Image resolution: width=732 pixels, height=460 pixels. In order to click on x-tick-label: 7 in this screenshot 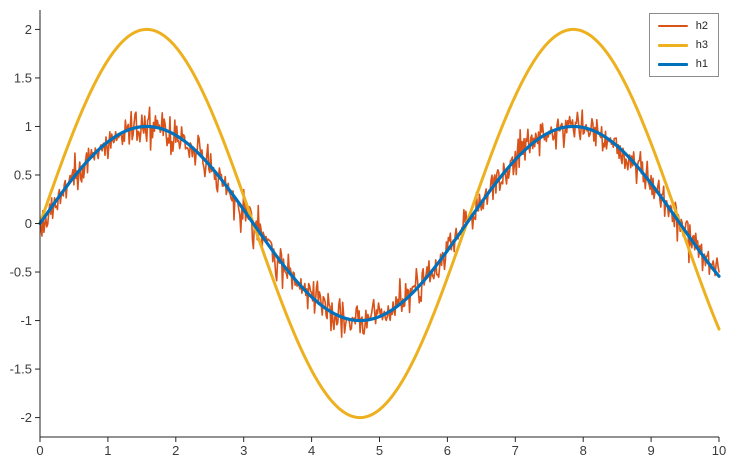, I will do `click(515, 450)`.